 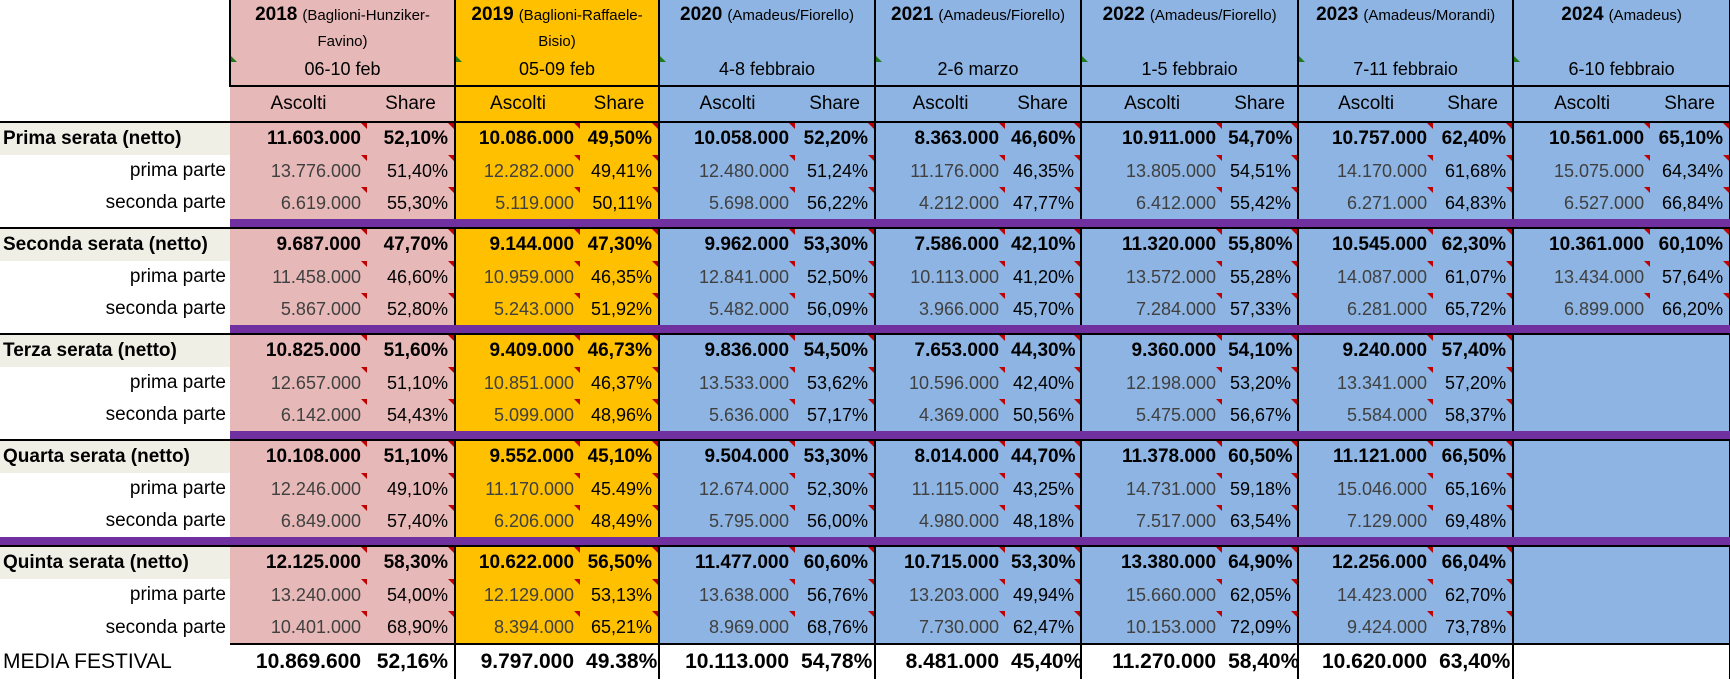 What do you see at coordinates (940, 489) in the screenshot?
I see `ascolti-cell: 11.115.000` at bounding box center [940, 489].